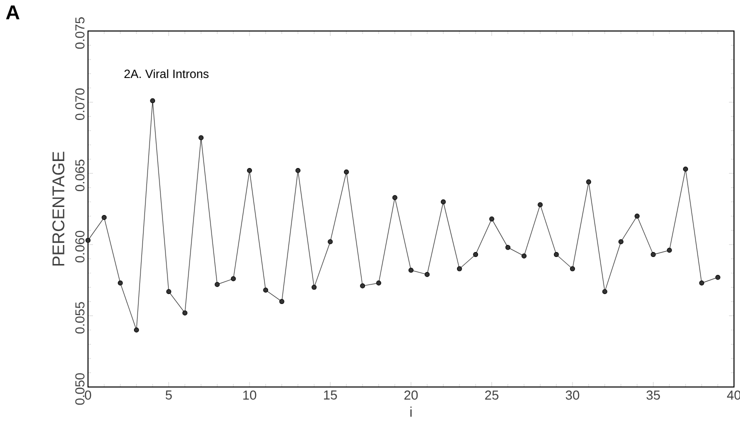 This screenshot has width=740, height=441. What do you see at coordinates (169, 395) in the screenshot?
I see `x-tick-label: 5` at bounding box center [169, 395].